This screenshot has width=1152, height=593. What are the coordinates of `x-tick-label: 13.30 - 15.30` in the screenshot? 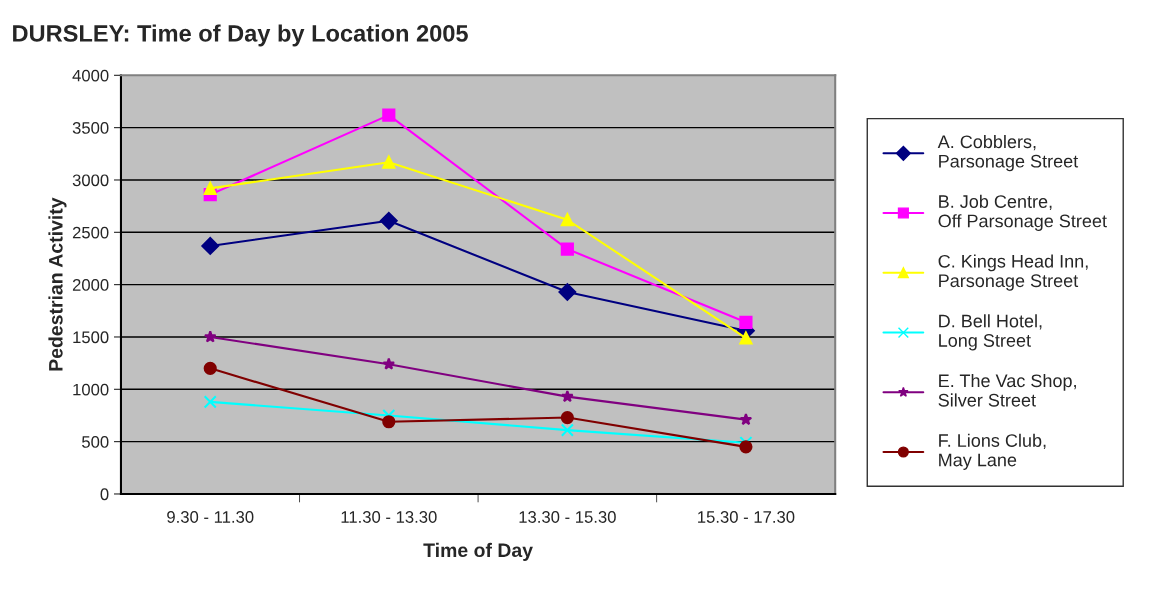 It's located at (567, 517).